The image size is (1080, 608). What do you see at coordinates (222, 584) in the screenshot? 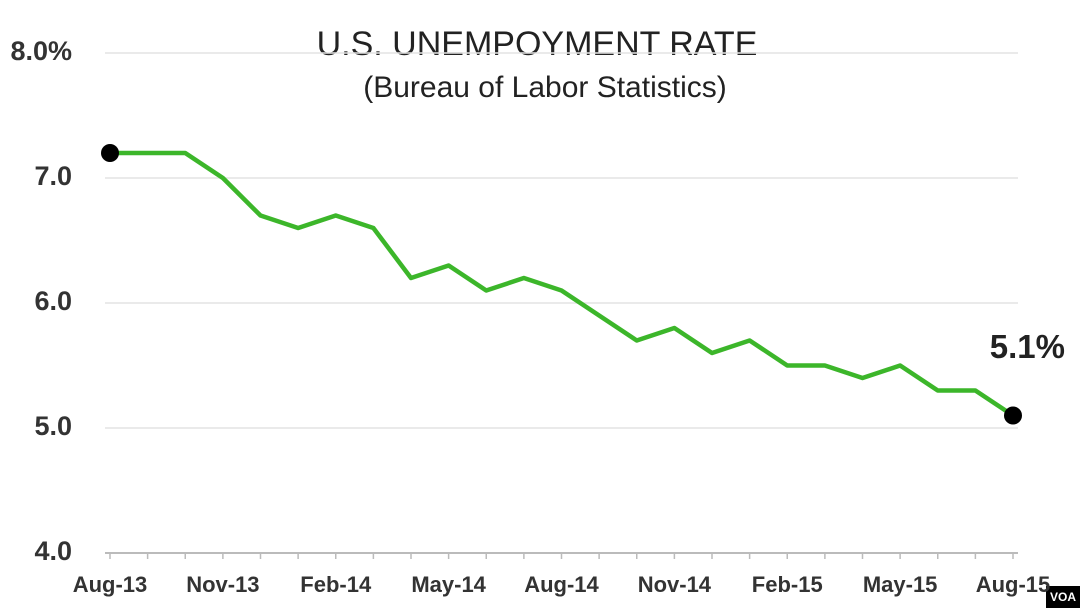
I see `x-tick-label: Nov-13` at bounding box center [222, 584].